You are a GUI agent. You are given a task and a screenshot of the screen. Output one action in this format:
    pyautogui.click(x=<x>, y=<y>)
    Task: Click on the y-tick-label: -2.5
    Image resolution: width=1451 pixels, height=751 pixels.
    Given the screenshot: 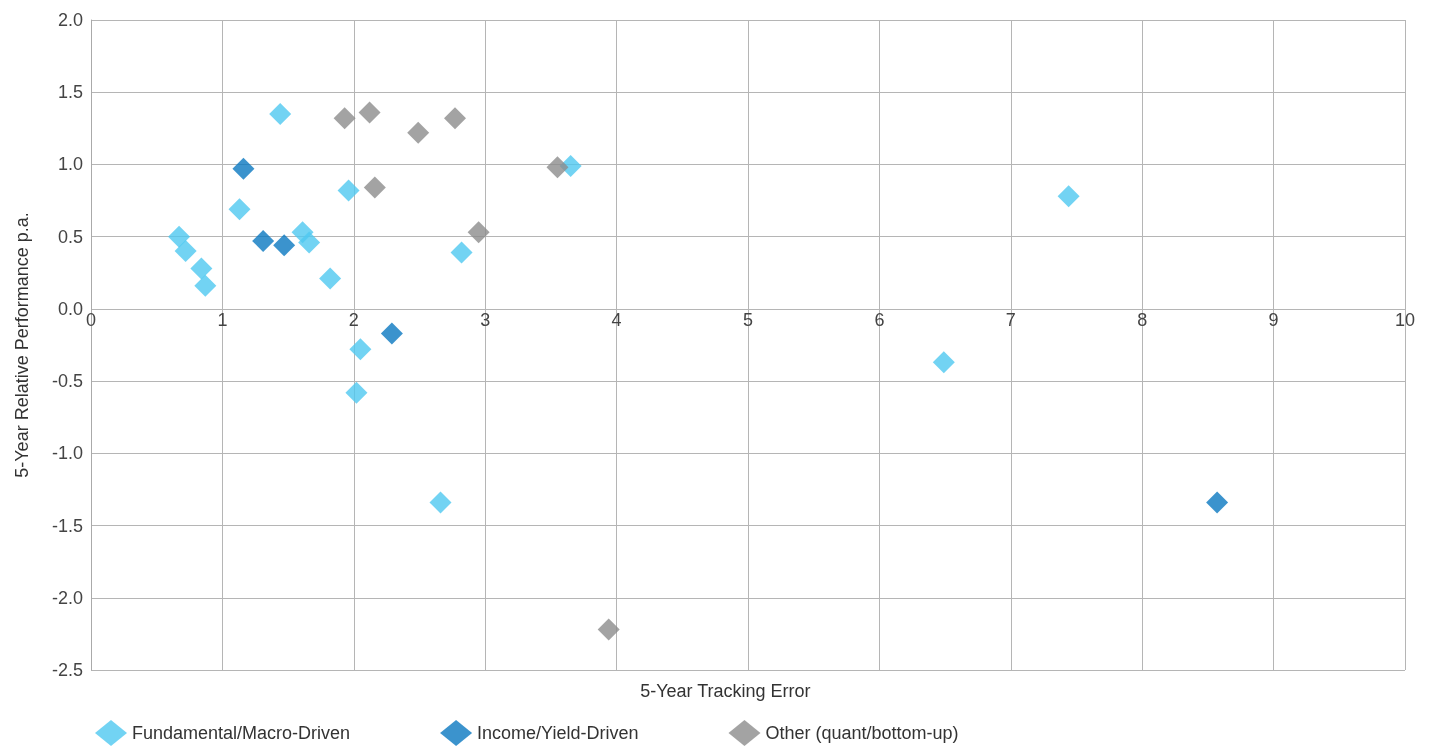 What is the action you would take?
    pyautogui.click(x=67, y=670)
    